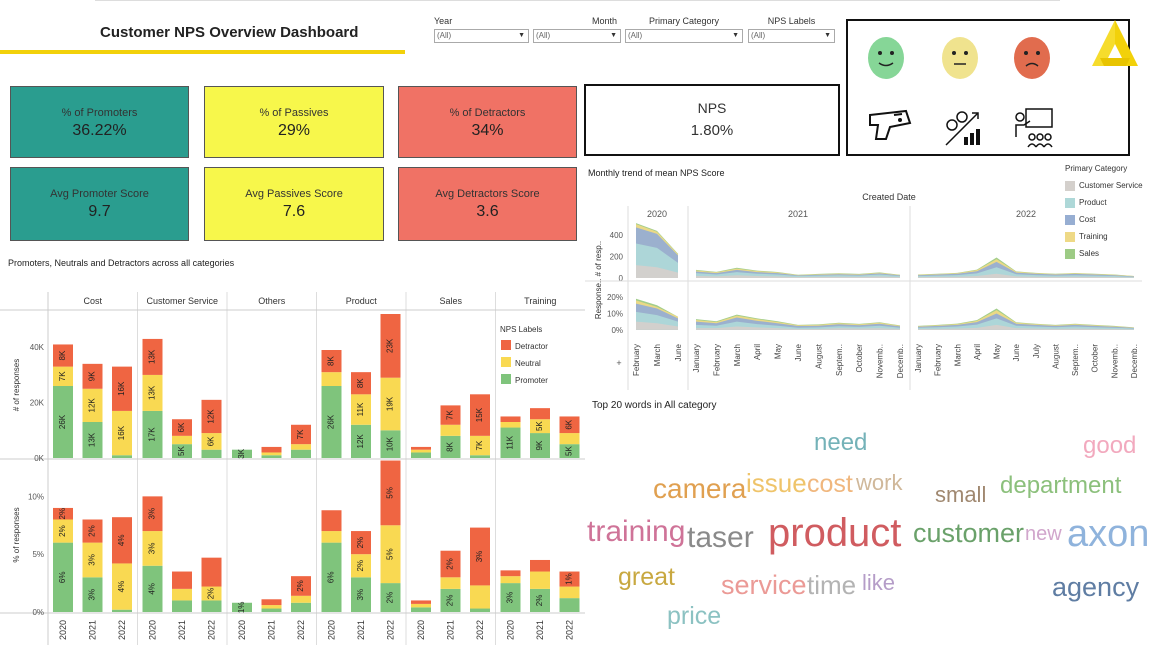 The width and height of the screenshot is (1153, 650). I want to click on bar-data-label: 11K, so click(510, 442).